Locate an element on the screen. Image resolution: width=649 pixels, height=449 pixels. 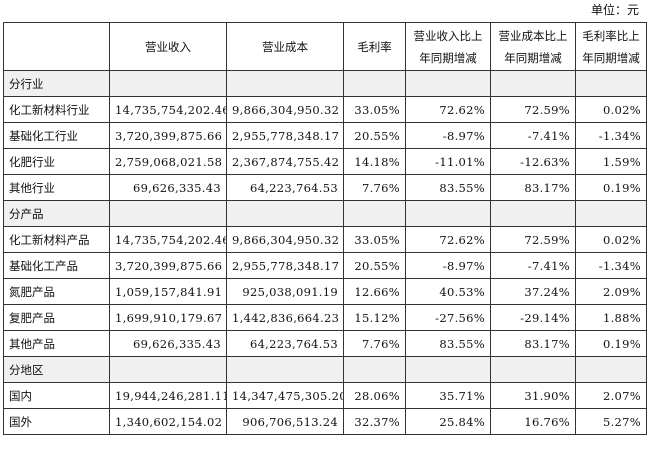
table-cell: 1,699,910,179.67 is located at coordinates (168, 317).